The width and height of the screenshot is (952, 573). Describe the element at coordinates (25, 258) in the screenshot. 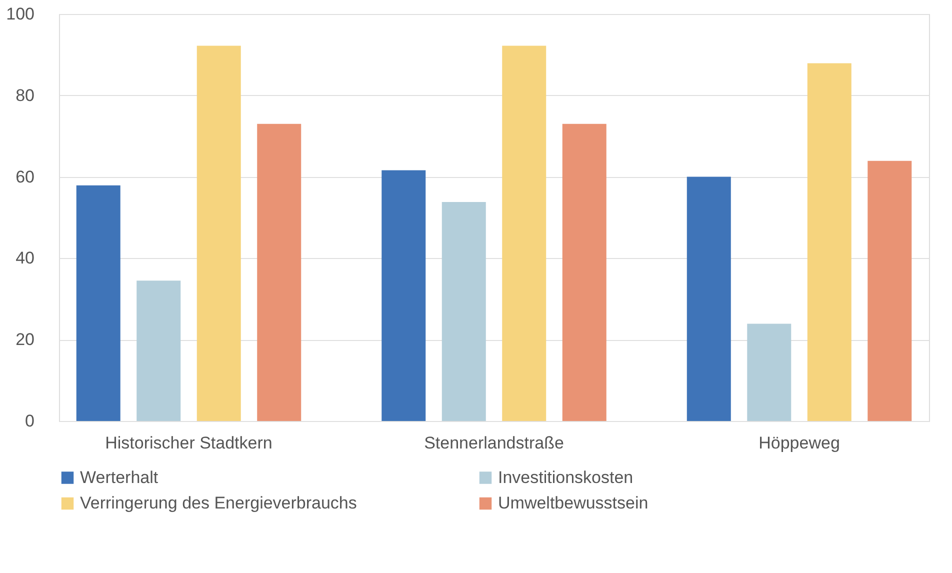

I see `y-tick-label: 40` at that location.